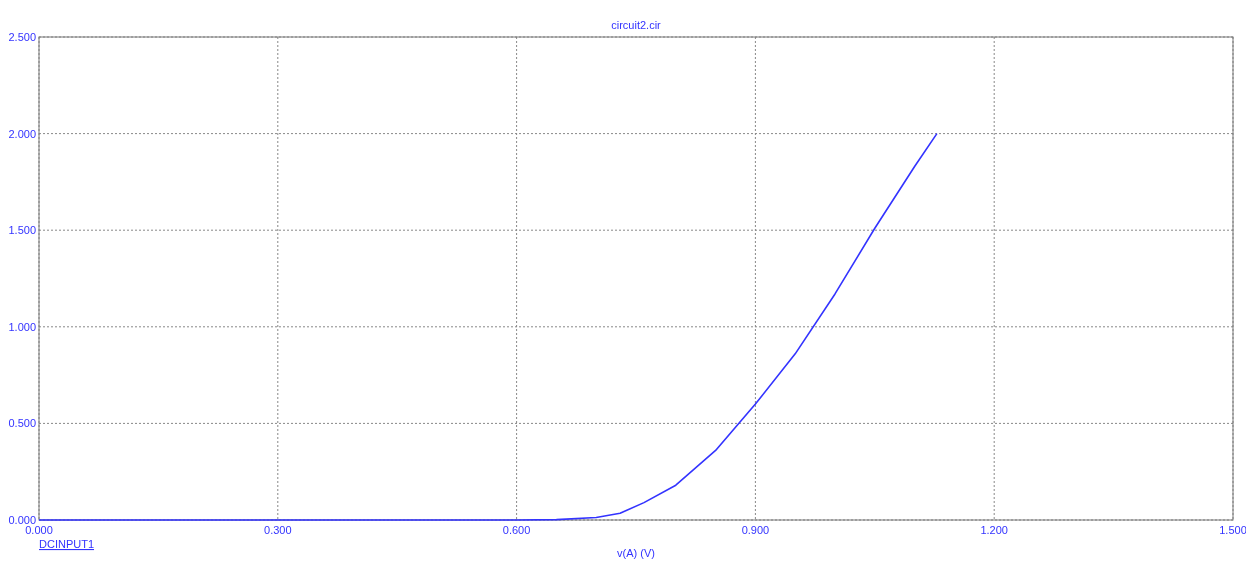 The width and height of the screenshot is (1246, 563). What do you see at coordinates (22, 326) in the screenshot?
I see `y-tick-label: 1.000` at bounding box center [22, 326].